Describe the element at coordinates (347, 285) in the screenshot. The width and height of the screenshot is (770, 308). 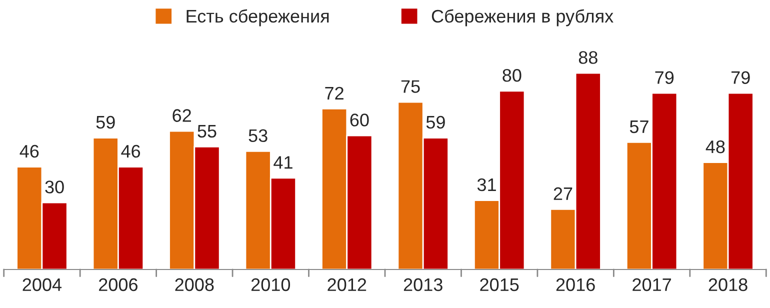
I see `x-tick-label: 2012` at that location.